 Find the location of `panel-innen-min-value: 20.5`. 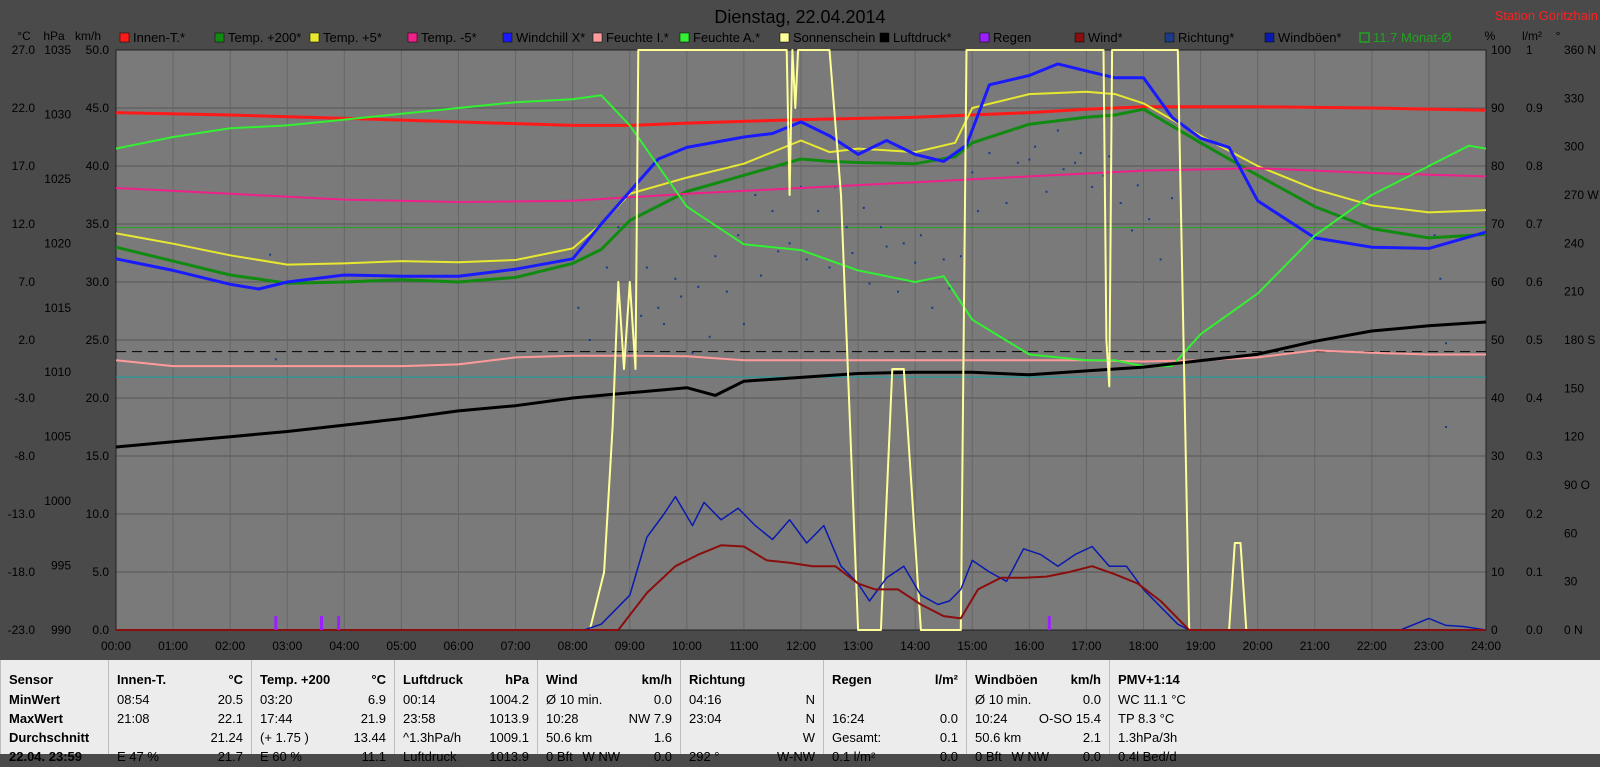

panel-innen-min-value: 20.5 is located at coordinates (230, 699).